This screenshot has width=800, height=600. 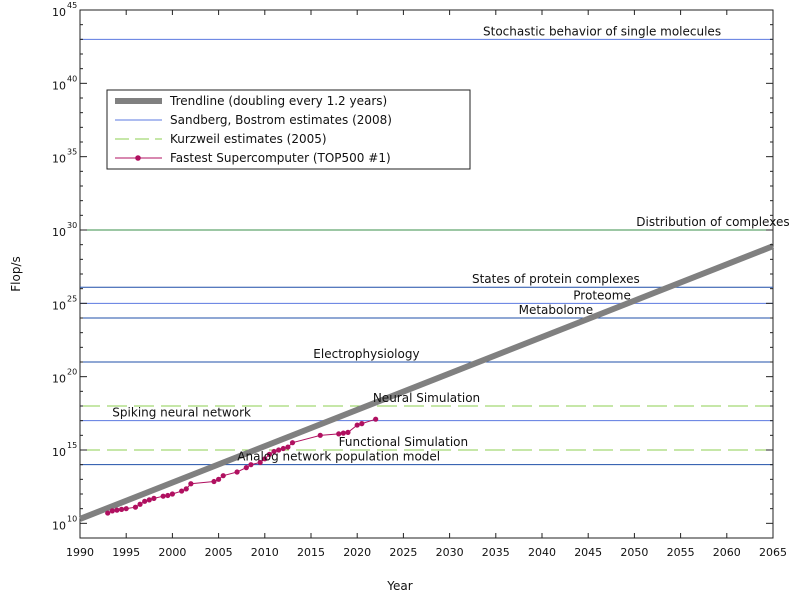 I want to click on x-tick-label: 2045, so click(x=588, y=552).